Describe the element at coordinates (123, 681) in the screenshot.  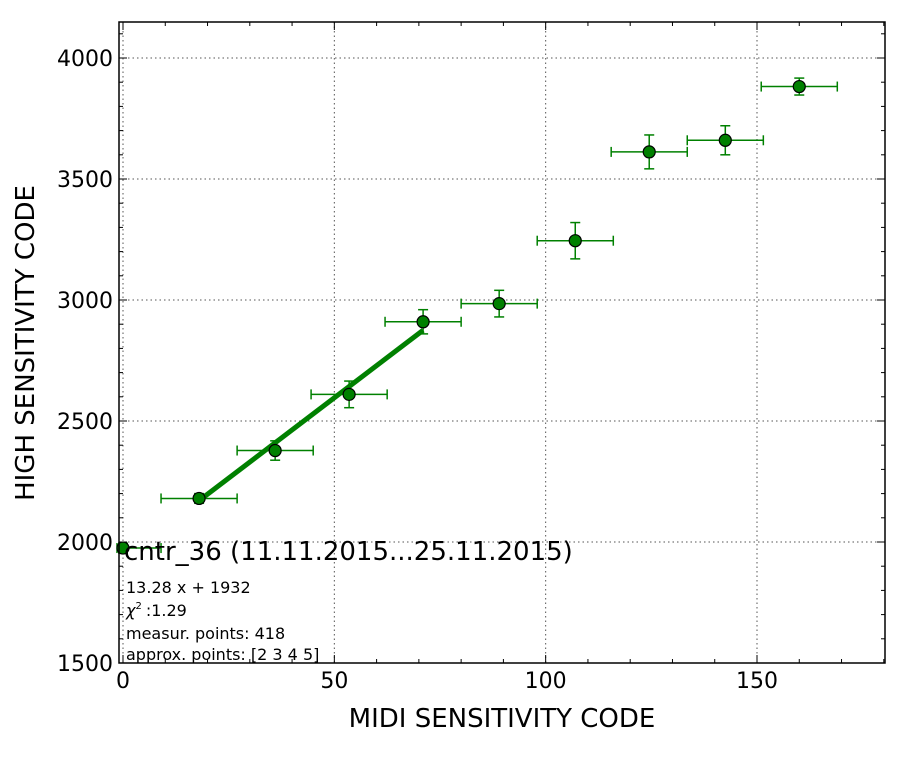
I see `x-tick-label: 0` at that location.